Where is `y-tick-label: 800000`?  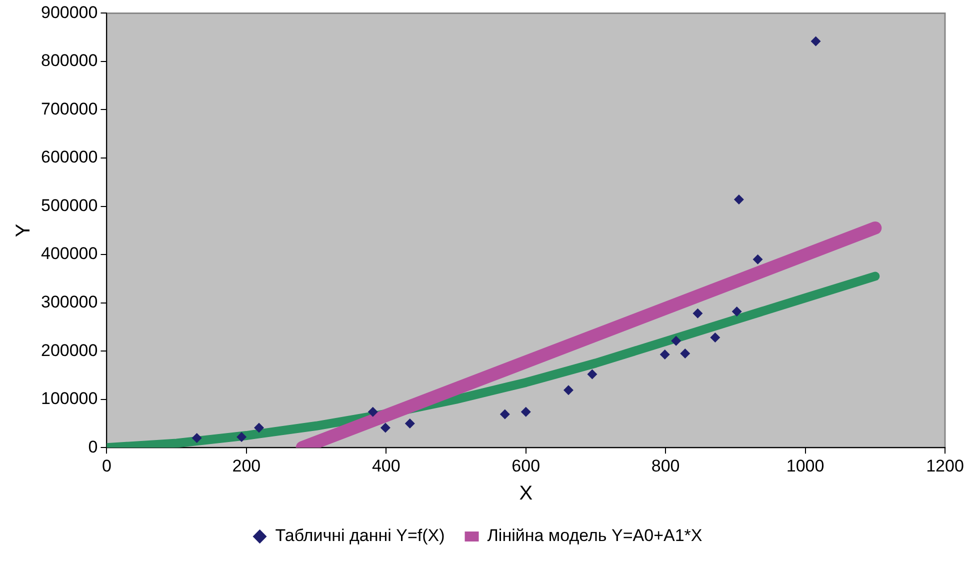 y-tick-label: 800000 is located at coordinates (69, 60).